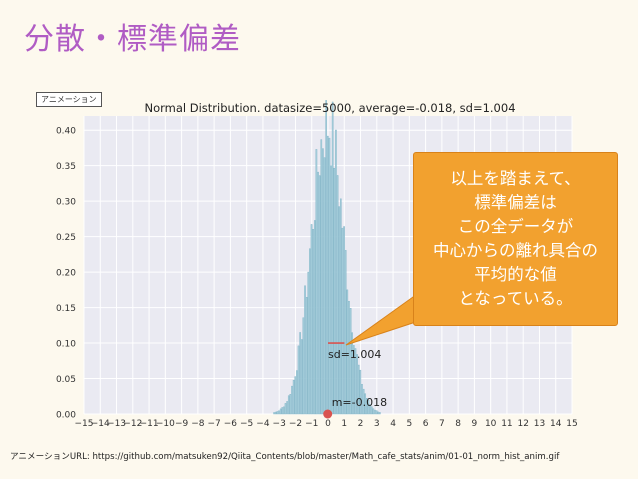 The width and height of the screenshot is (638, 479). Describe the element at coordinates (328, 424) in the screenshot. I see `x-tick-label: 0` at that location.